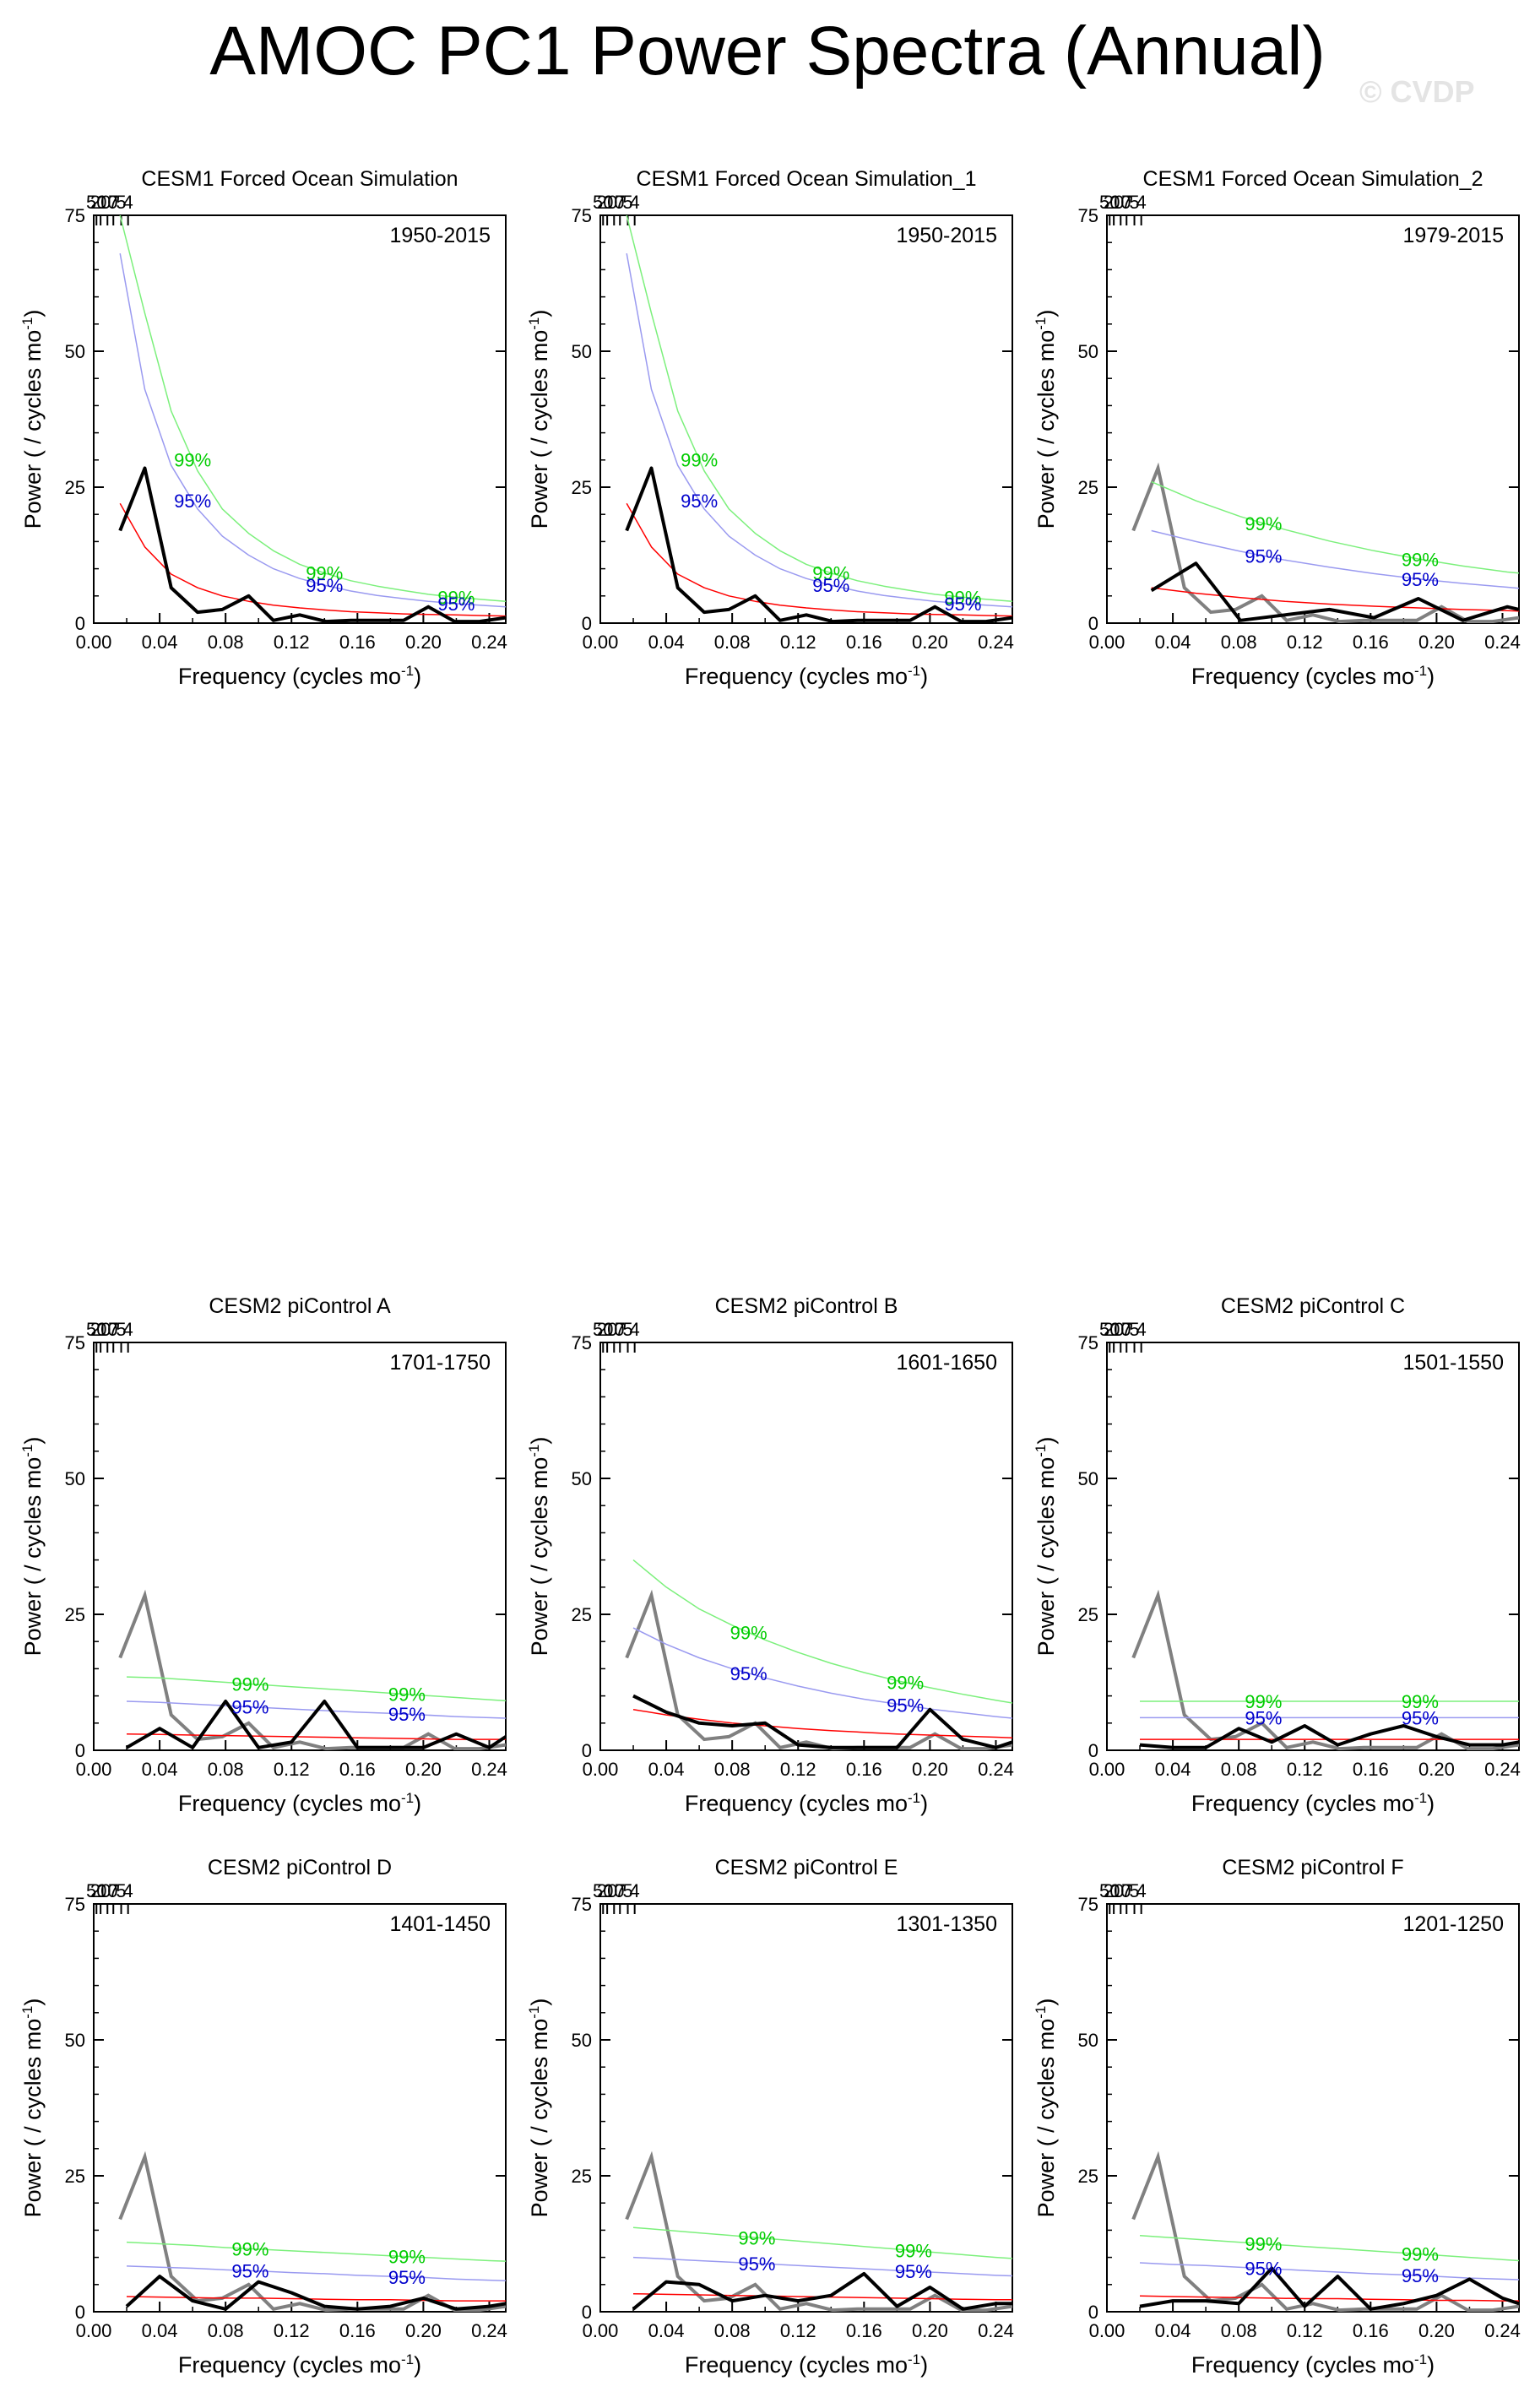 The width and height of the screenshot is (1535, 2408). What do you see at coordinates (1417, 91) in the screenshot?
I see `cvdp-watermark: © CVDP` at bounding box center [1417, 91].